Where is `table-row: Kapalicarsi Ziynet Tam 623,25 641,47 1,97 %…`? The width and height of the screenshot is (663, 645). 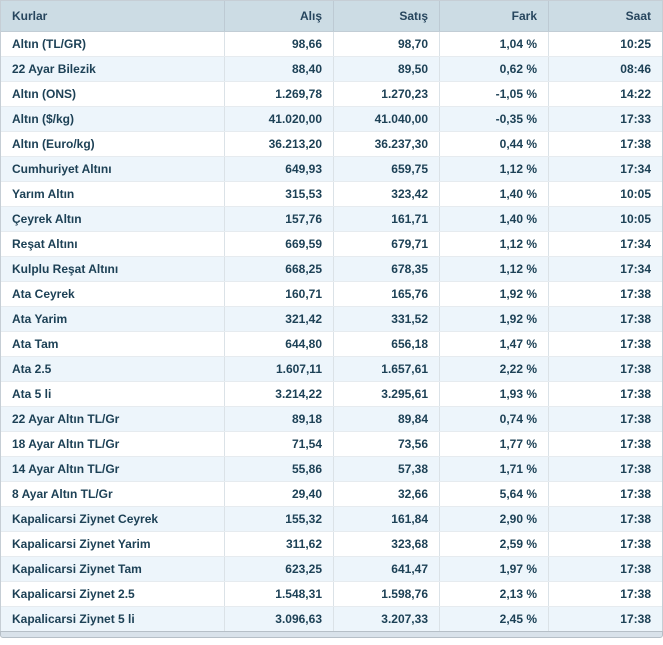 table-row: Kapalicarsi Ziynet Tam 623,25 641,47 1,97 %… is located at coordinates (331, 568).